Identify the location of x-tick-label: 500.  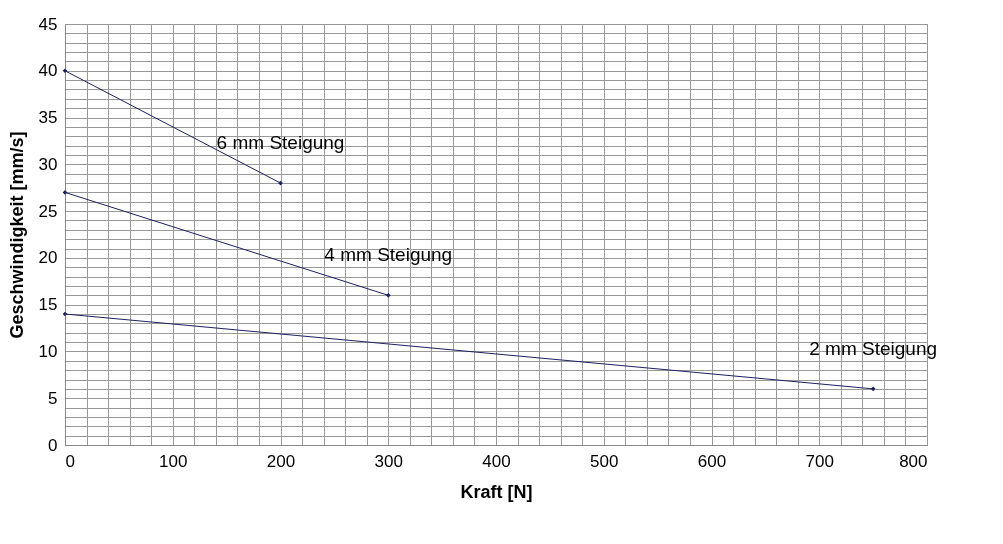
(604, 461).